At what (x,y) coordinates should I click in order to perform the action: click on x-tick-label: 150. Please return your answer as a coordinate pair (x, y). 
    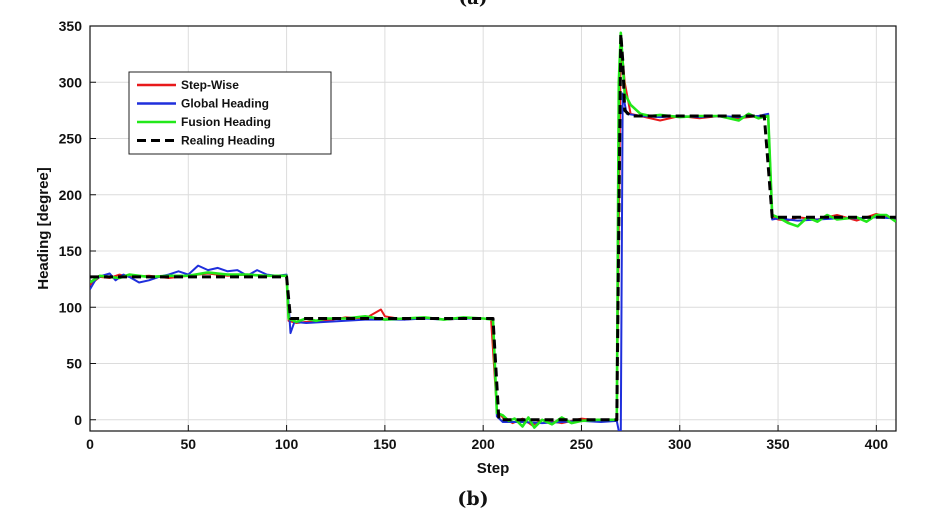
    Looking at the image, I should click on (385, 444).